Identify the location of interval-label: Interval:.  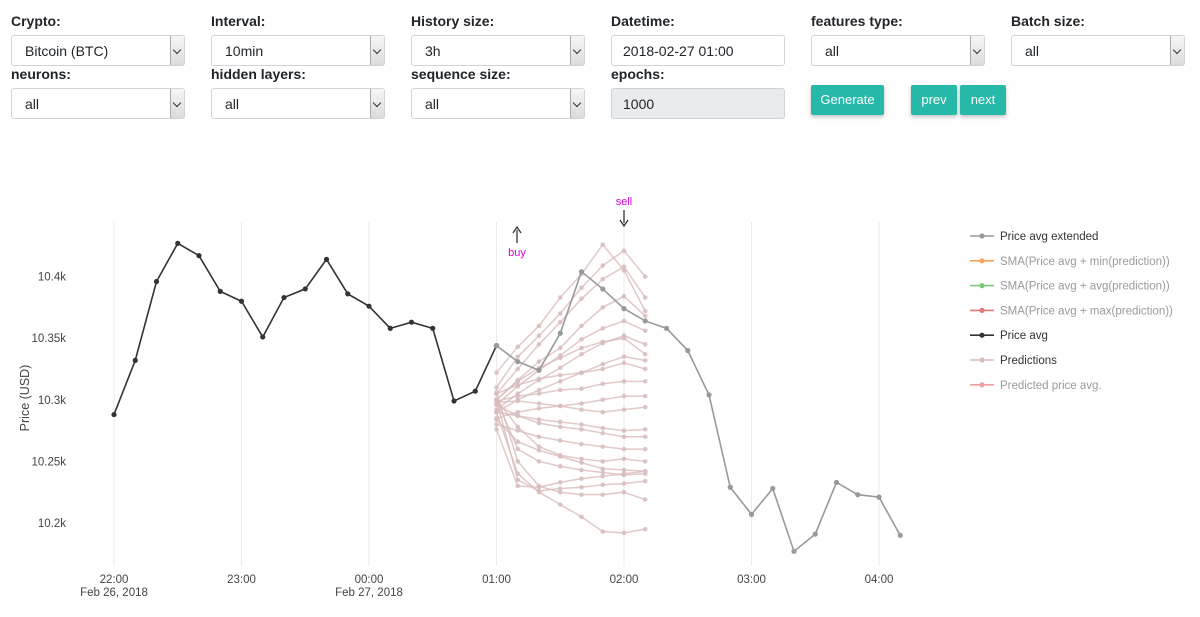
(238, 21).